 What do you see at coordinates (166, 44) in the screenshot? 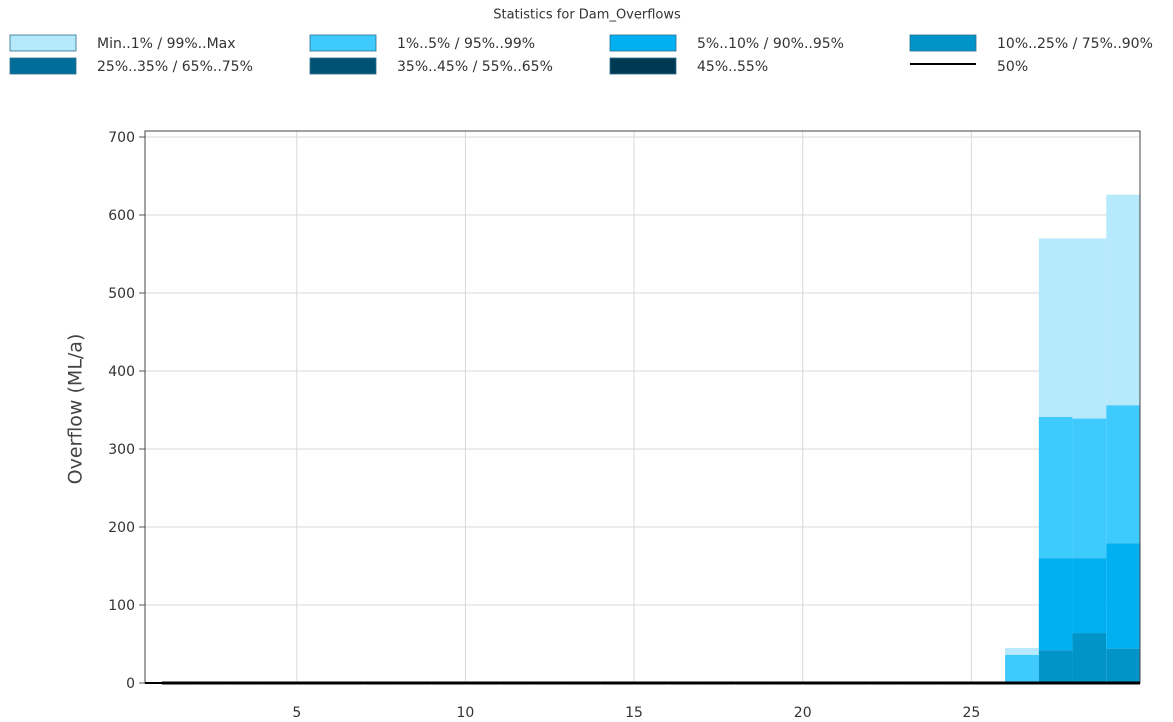
I see `legend-label: Min..1% / 99%..Max` at bounding box center [166, 44].